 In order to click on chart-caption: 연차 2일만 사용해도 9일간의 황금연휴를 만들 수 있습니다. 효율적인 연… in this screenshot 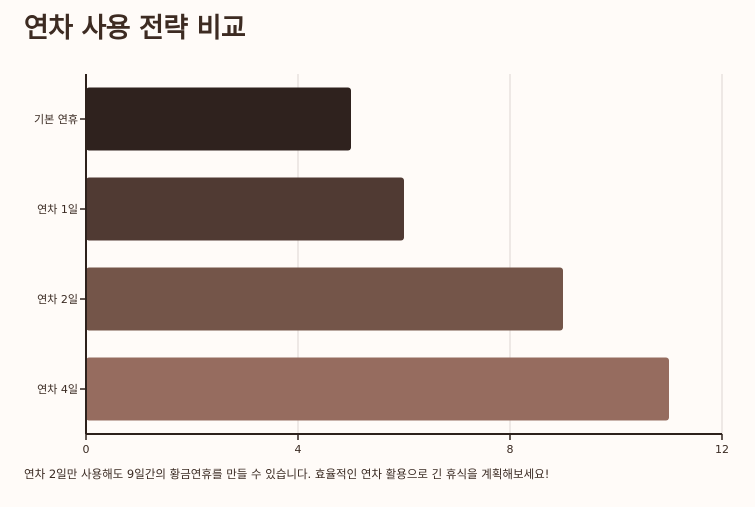, I will do `click(287, 474)`.